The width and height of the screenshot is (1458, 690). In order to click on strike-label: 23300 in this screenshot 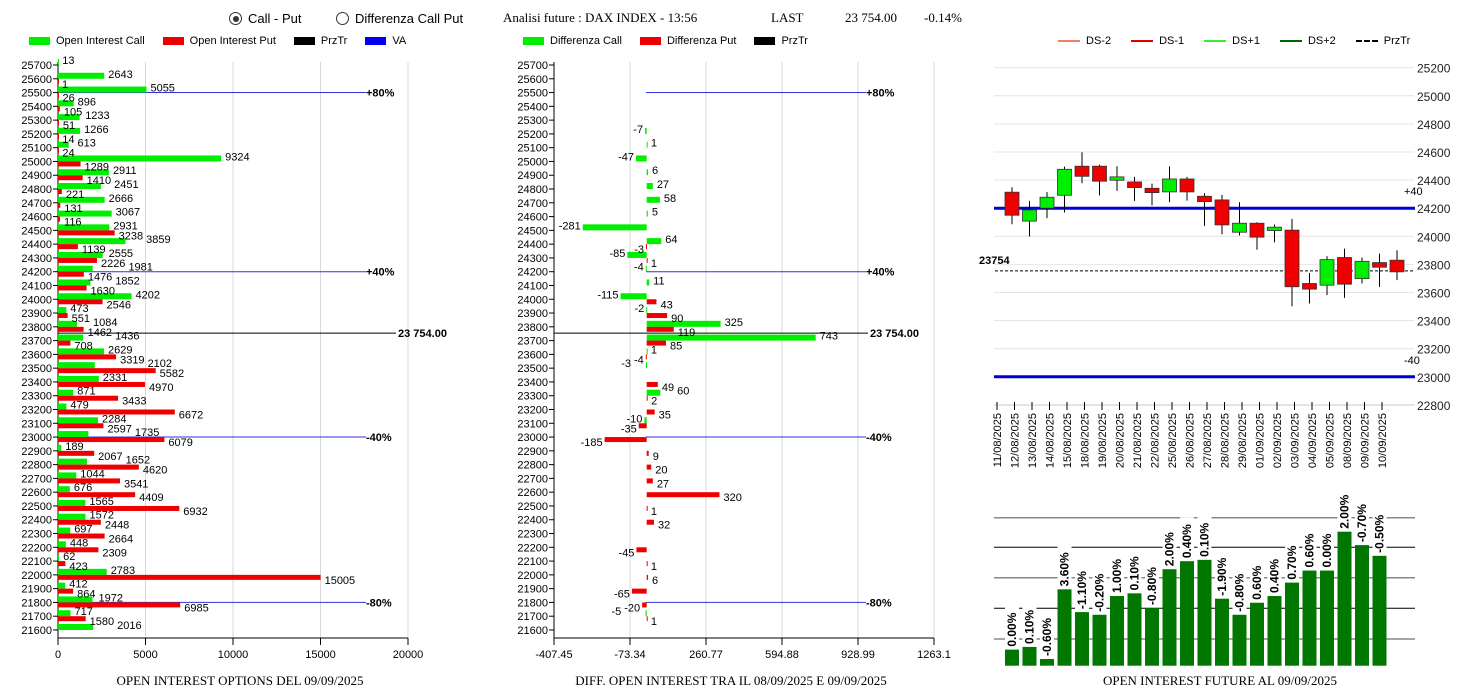, I will do `click(36, 397)`.